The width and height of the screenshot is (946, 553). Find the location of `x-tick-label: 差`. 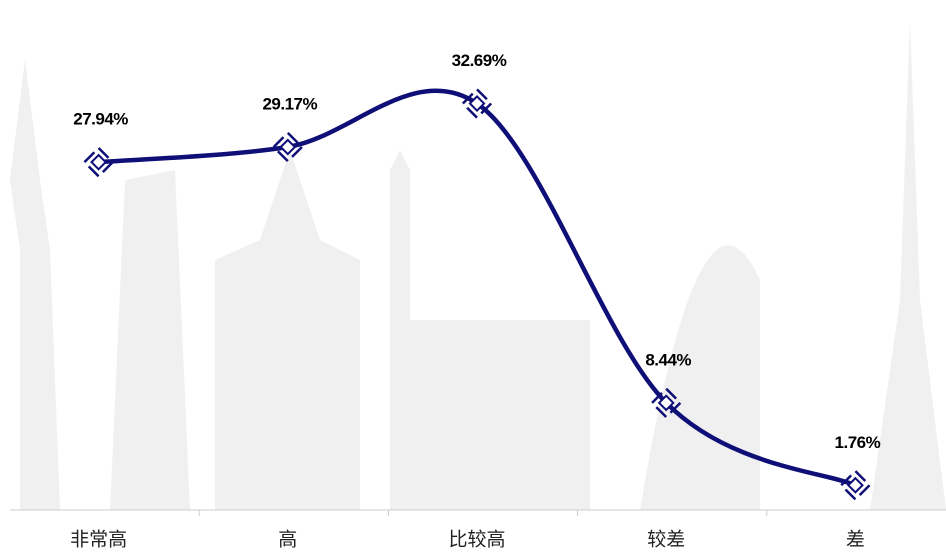

x-tick-label: 差 is located at coordinates (855, 540).